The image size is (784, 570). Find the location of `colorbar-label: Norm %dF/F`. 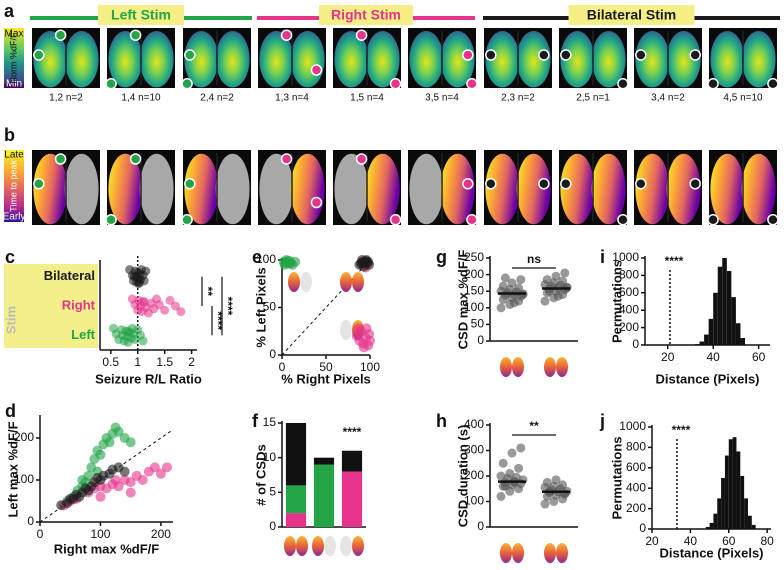

colorbar-label: Norm %dF/F is located at coordinates (13, 58).